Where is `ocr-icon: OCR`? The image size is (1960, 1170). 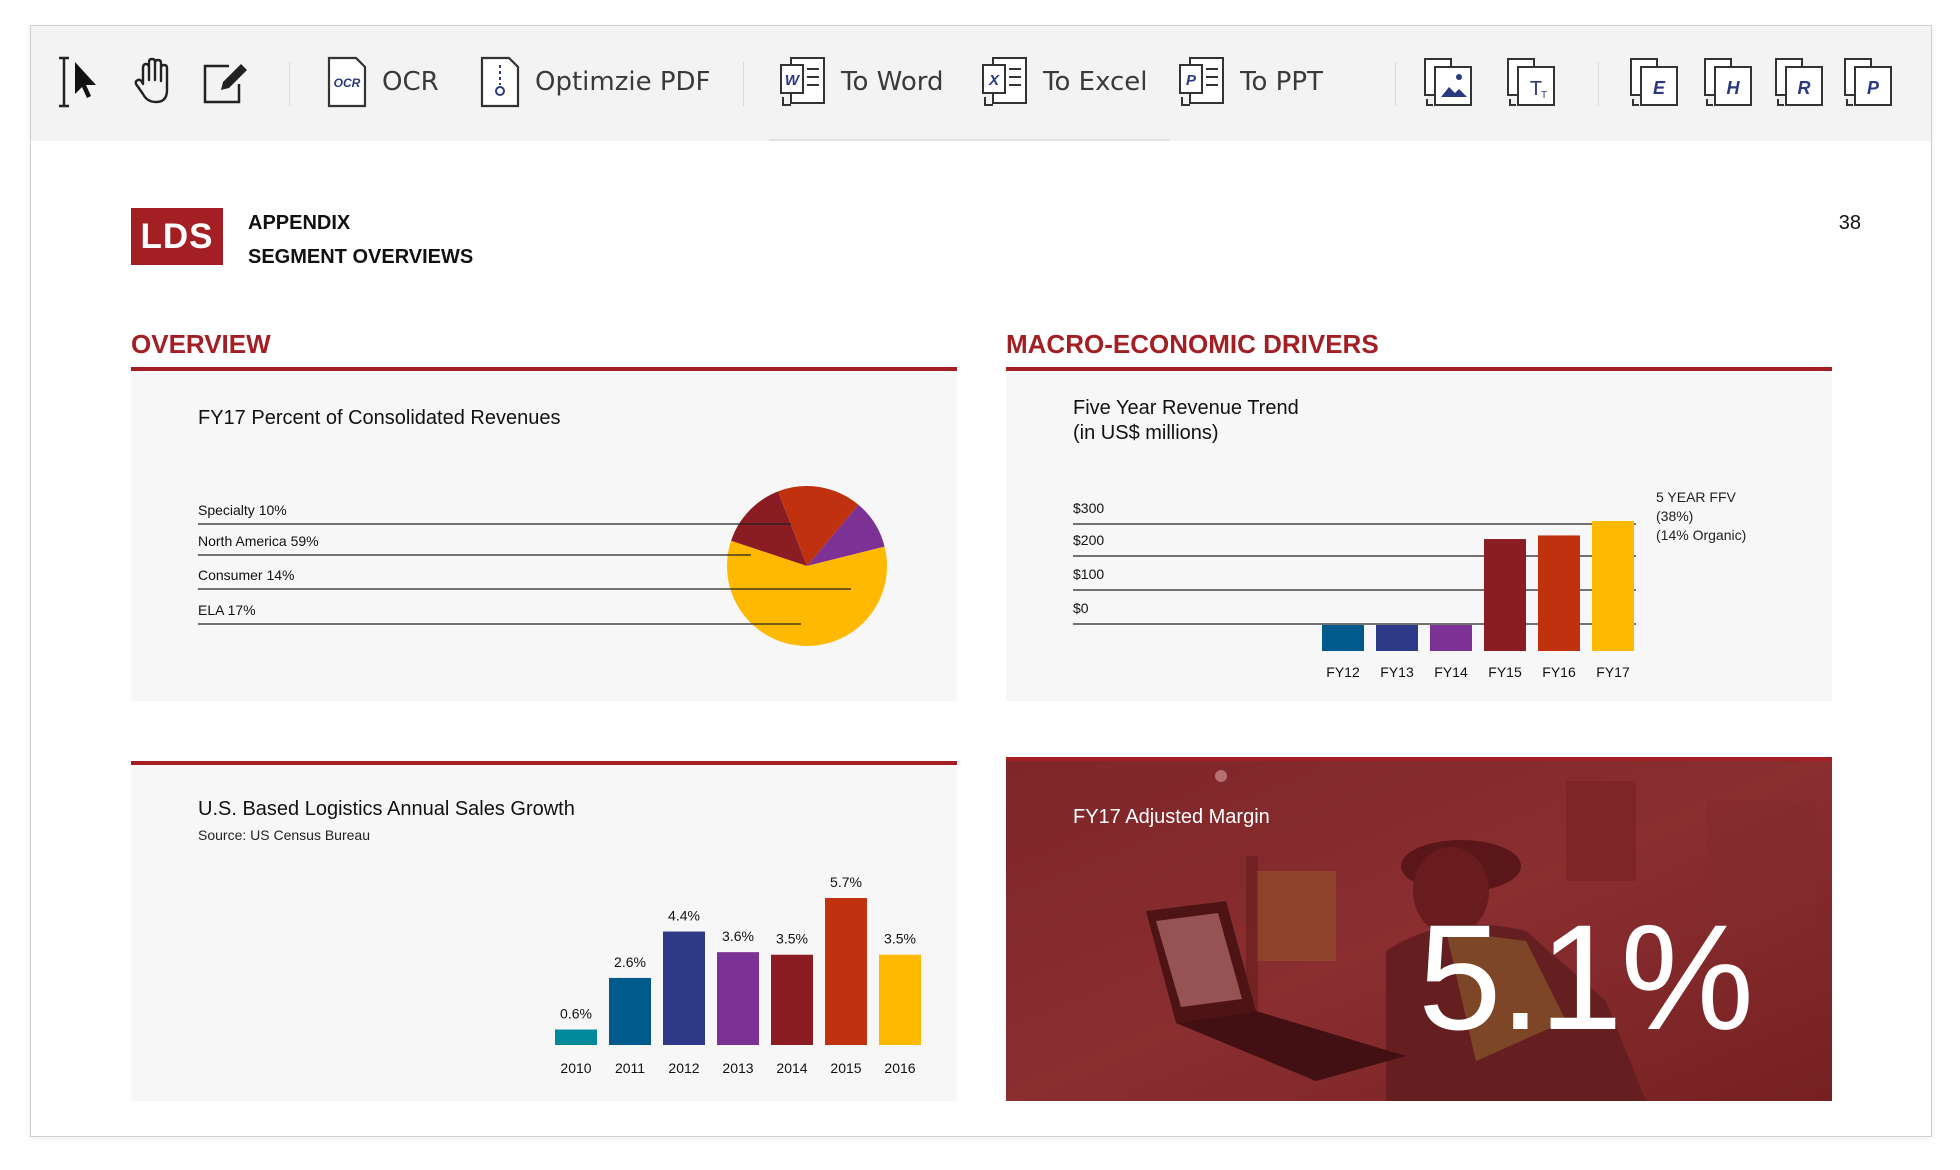 ocr-icon: OCR is located at coordinates (347, 82).